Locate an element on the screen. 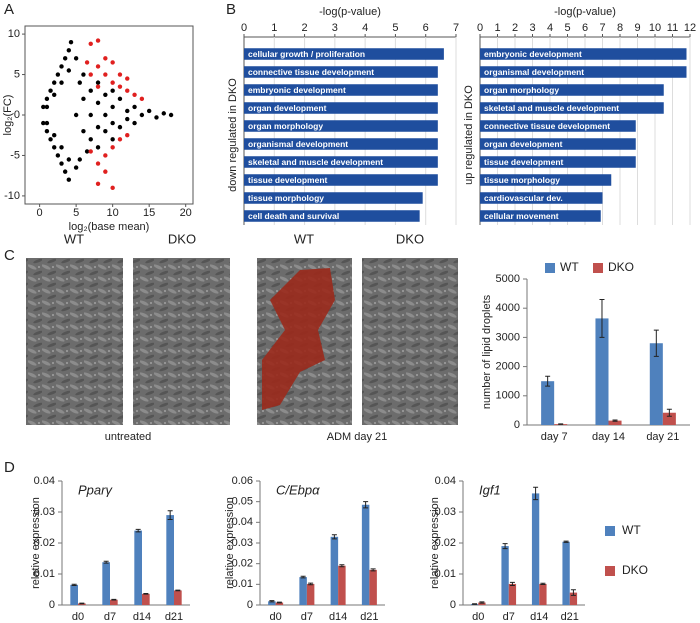  x-tick-label: 9 is located at coordinates (637, 28).